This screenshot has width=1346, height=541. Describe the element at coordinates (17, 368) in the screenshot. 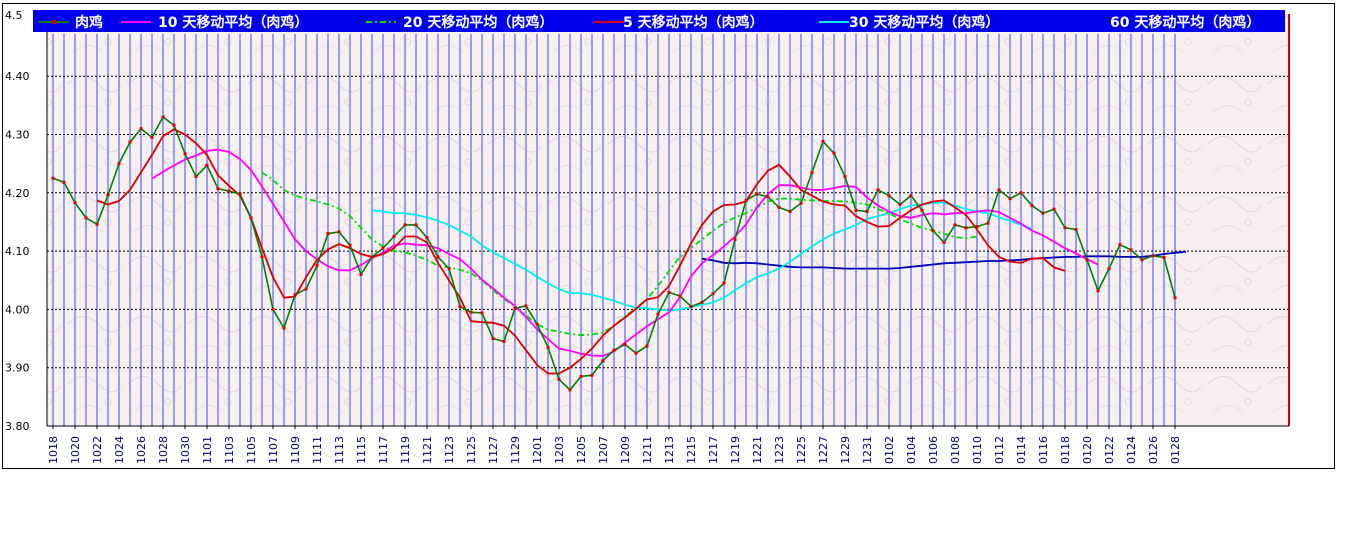

I see `y-tick-label-6: 3.90` at that location.